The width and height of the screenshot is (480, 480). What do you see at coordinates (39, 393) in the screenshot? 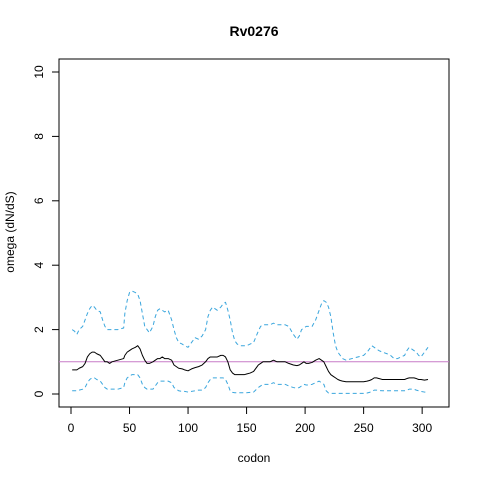
I see `y-tick-label: 0` at bounding box center [39, 393].